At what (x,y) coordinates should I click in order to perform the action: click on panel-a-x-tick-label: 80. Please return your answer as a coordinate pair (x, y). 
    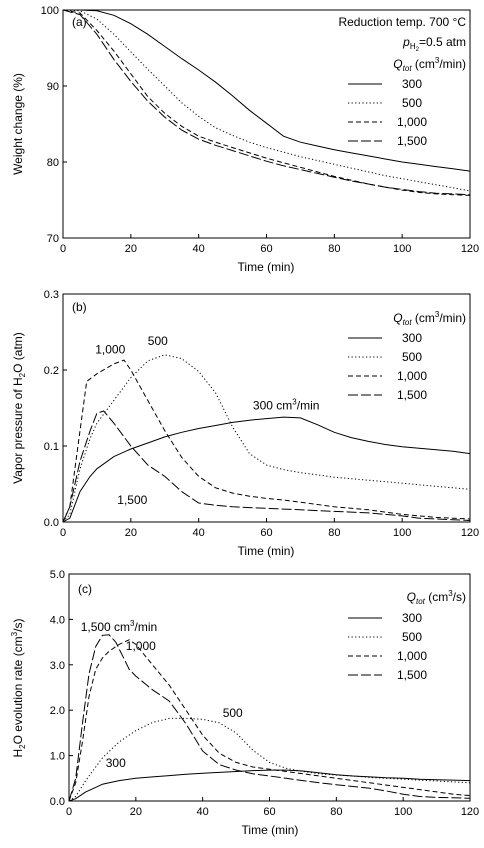
    Looking at the image, I should click on (334, 249).